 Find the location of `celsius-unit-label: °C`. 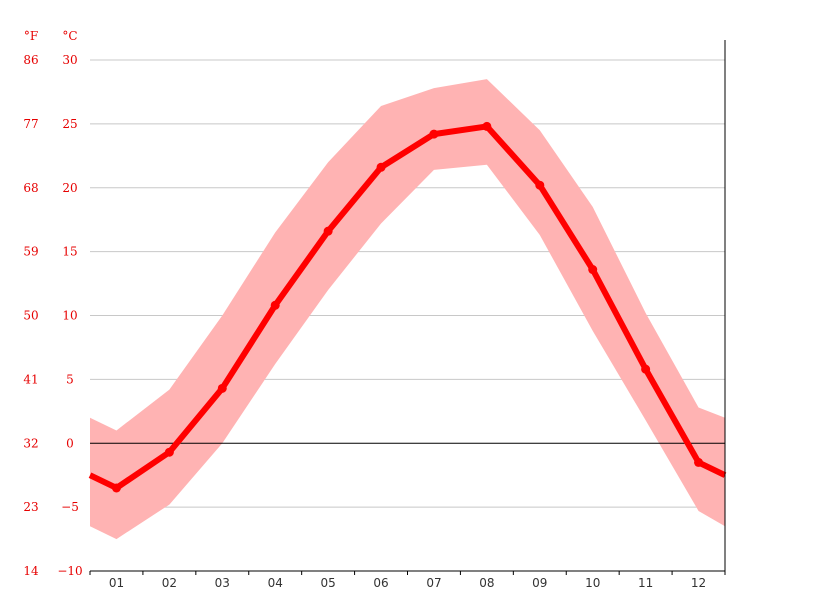

celsius-unit-label: °C is located at coordinates (69, 36).